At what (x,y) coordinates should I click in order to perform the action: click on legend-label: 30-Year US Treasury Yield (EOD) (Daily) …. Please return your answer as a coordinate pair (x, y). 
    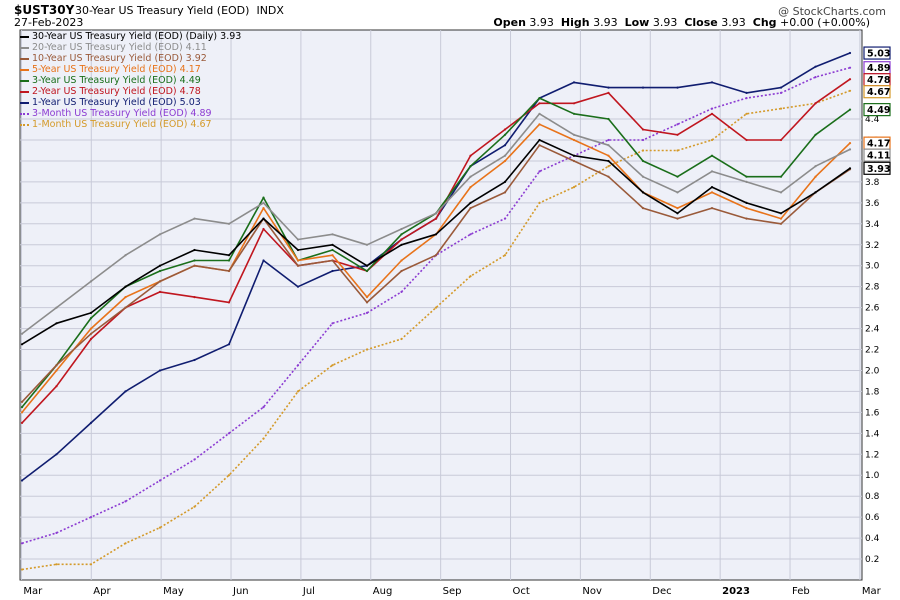
    Looking at the image, I should click on (137, 36).